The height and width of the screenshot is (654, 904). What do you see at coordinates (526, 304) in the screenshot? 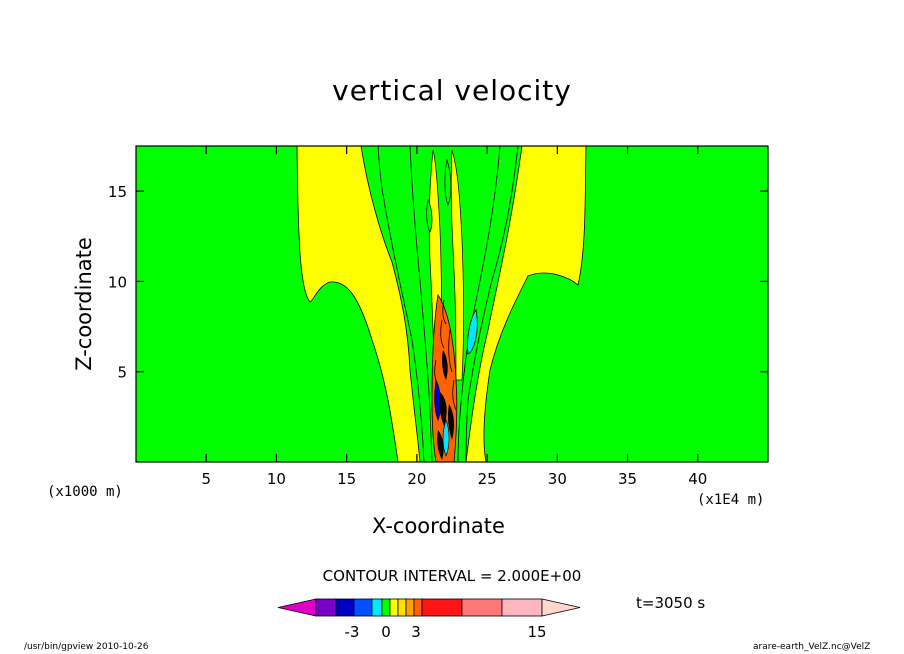
I see `positive-contour-plume-right` at bounding box center [526, 304].